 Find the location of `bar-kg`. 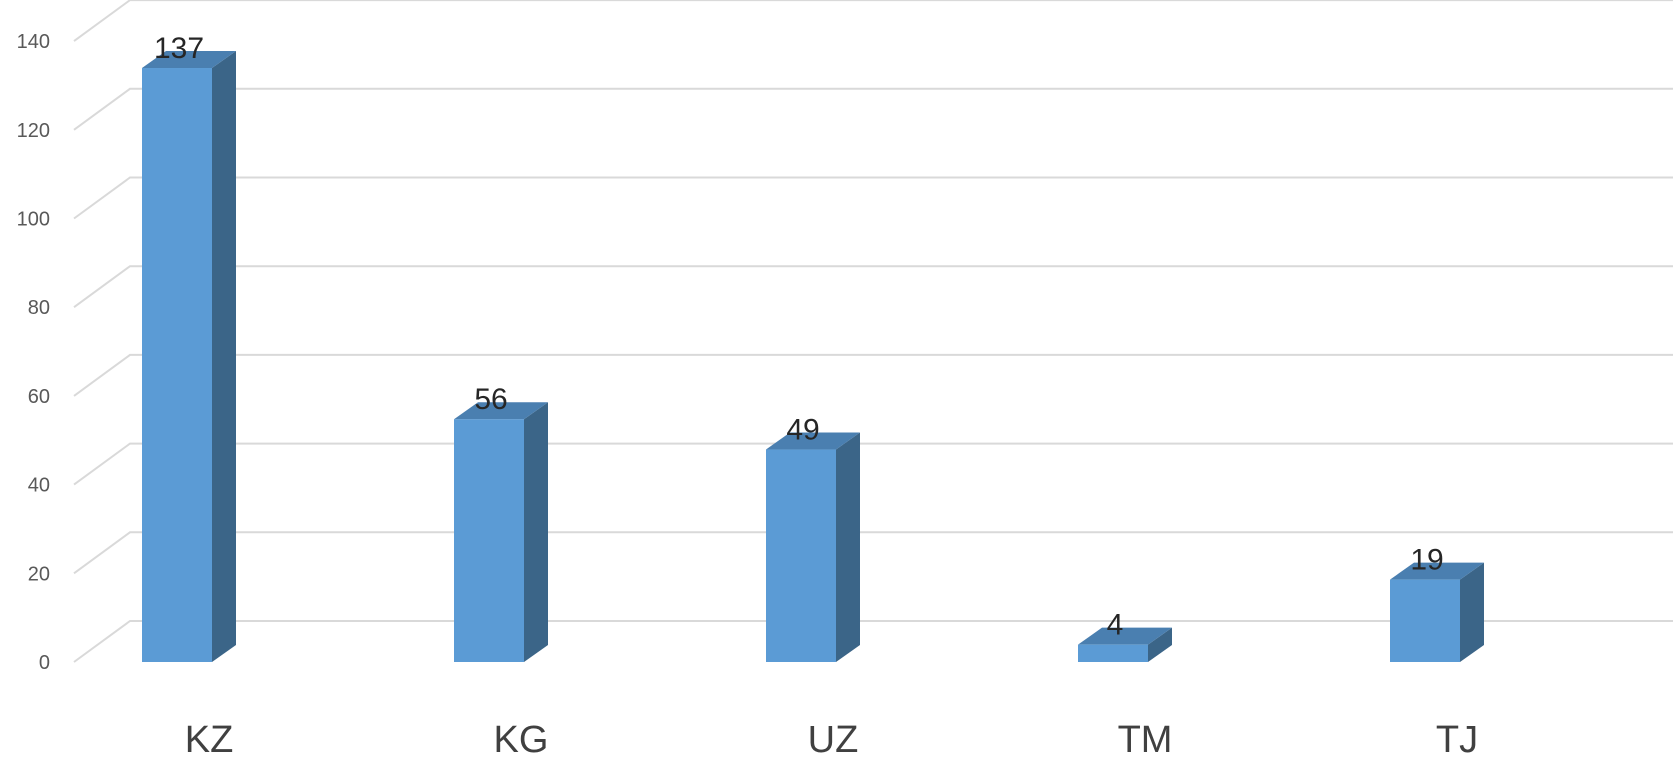

bar-kg is located at coordinates (501, 532).